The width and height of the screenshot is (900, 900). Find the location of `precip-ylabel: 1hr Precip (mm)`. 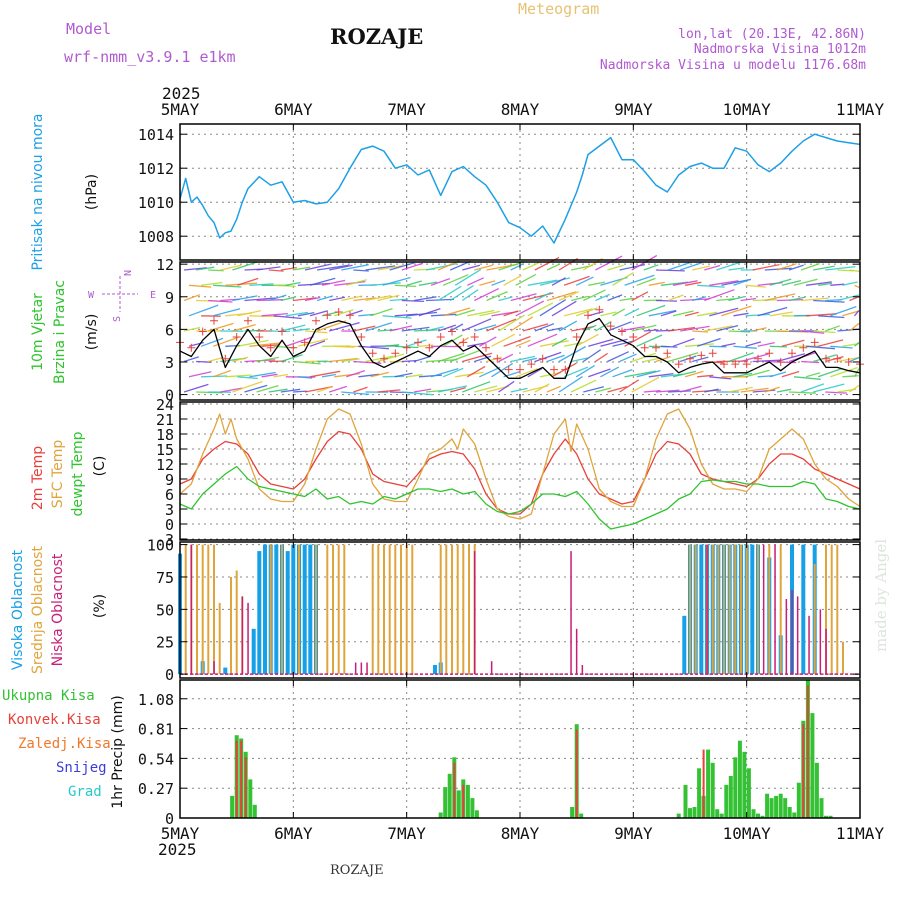

precip-ylabel: 1hr Precip (mm) is located at coordinates (118, 751).